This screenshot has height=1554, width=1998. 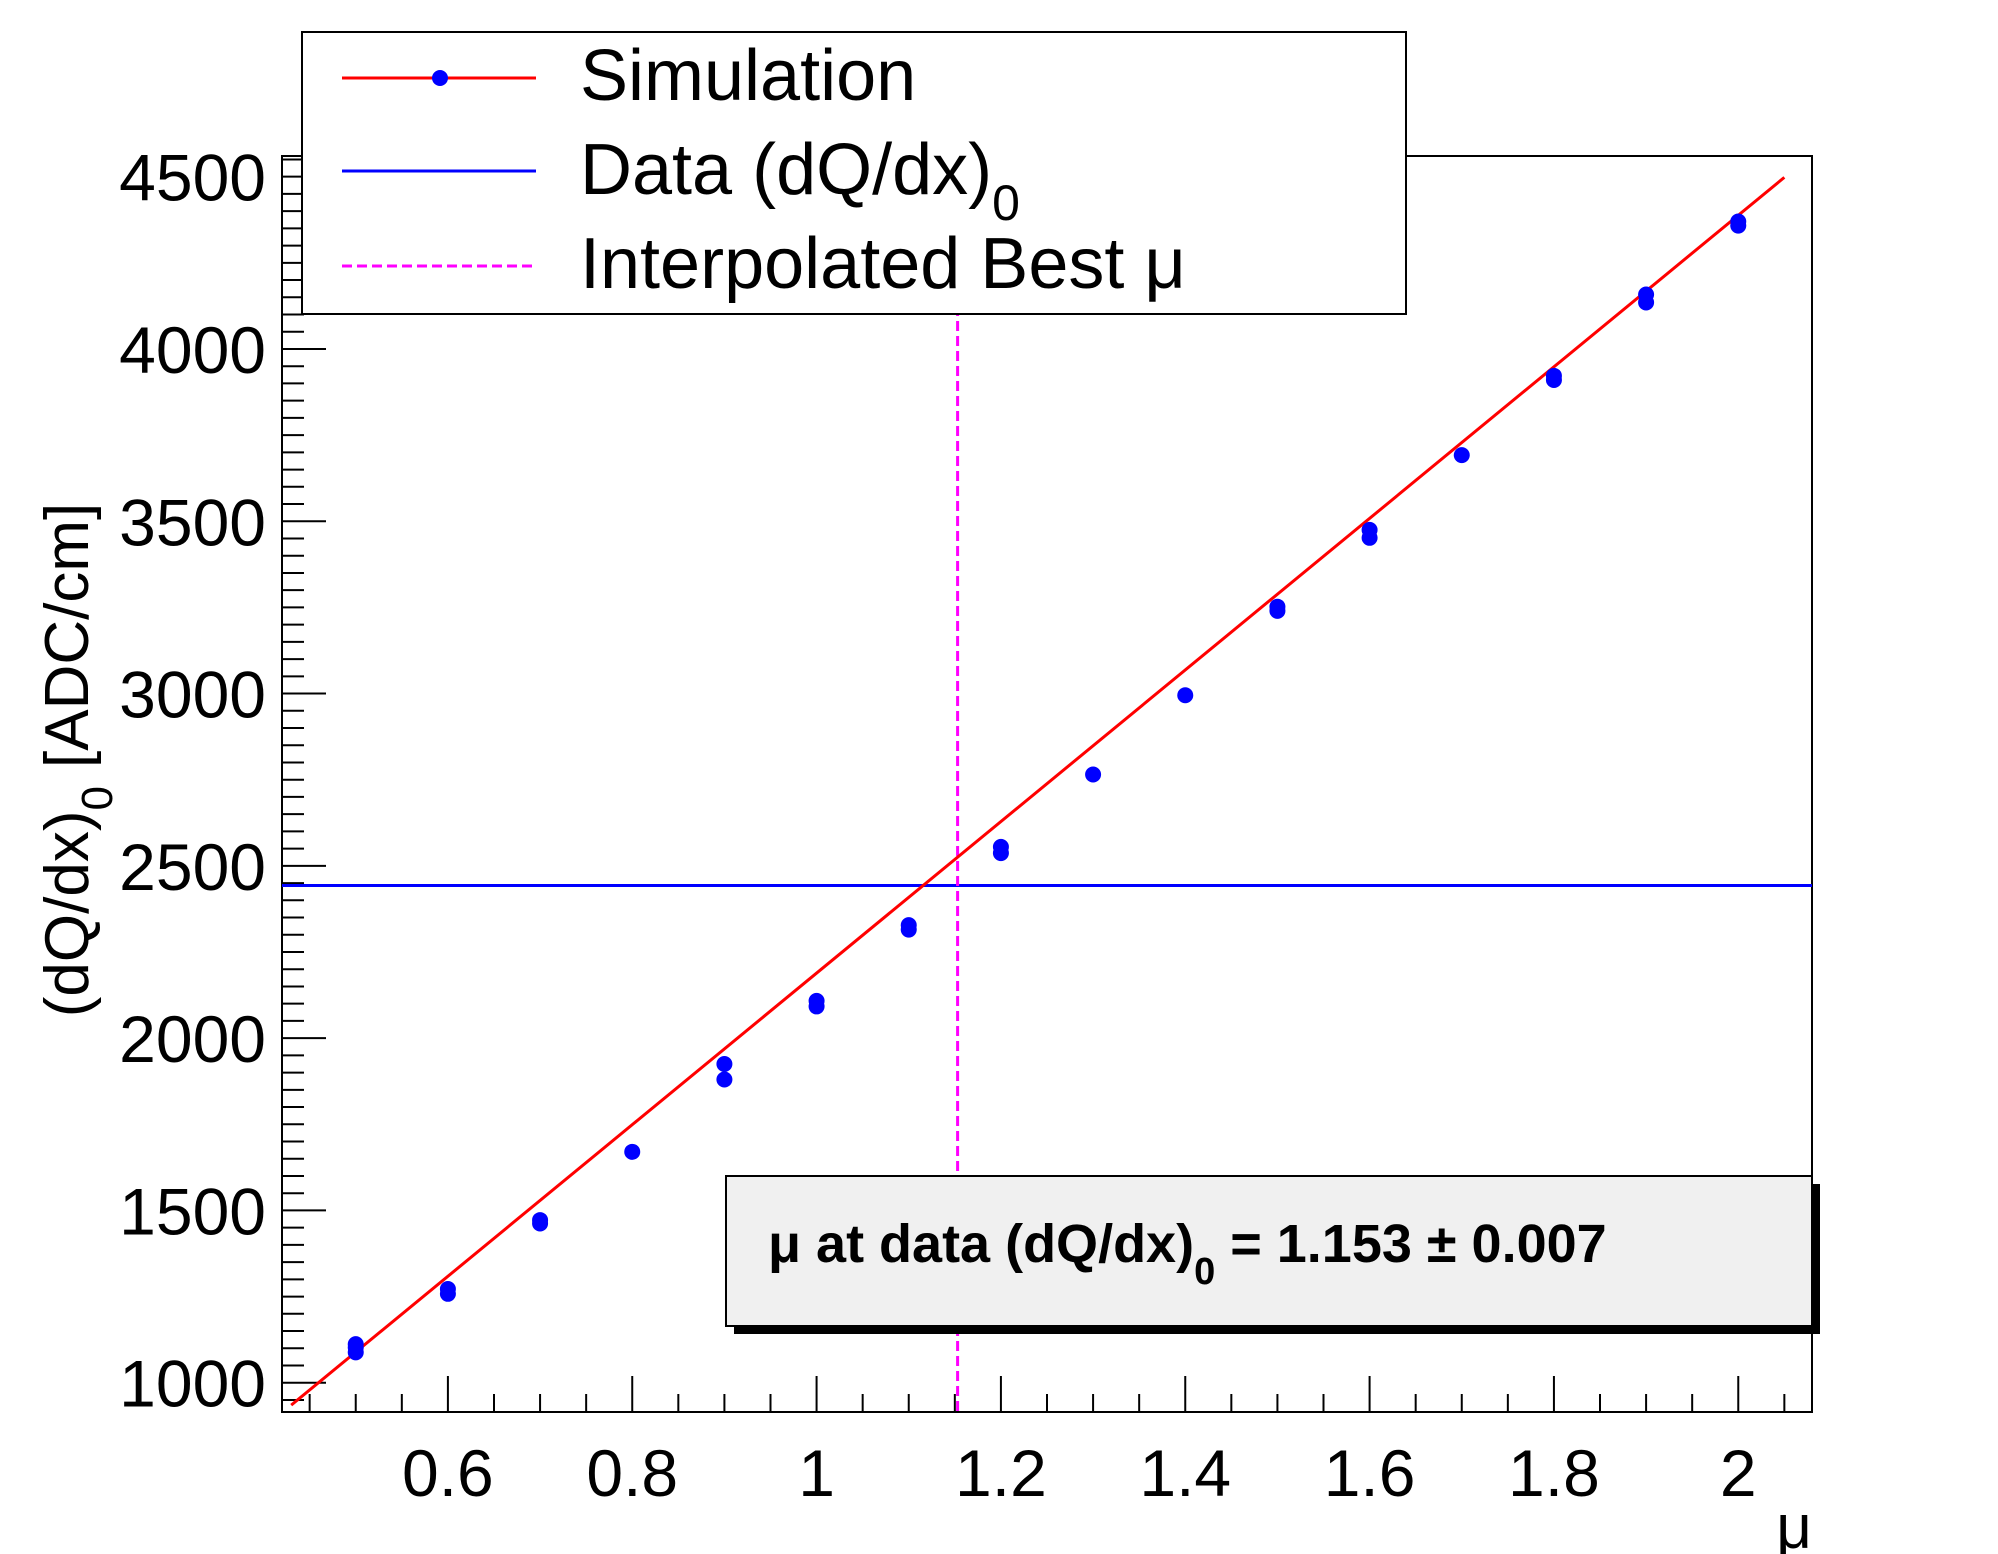 What do you see at coordinates (192, 867) in the screenshot?
I see `y-tick-label: 2500` at bounding box center [192, 867].